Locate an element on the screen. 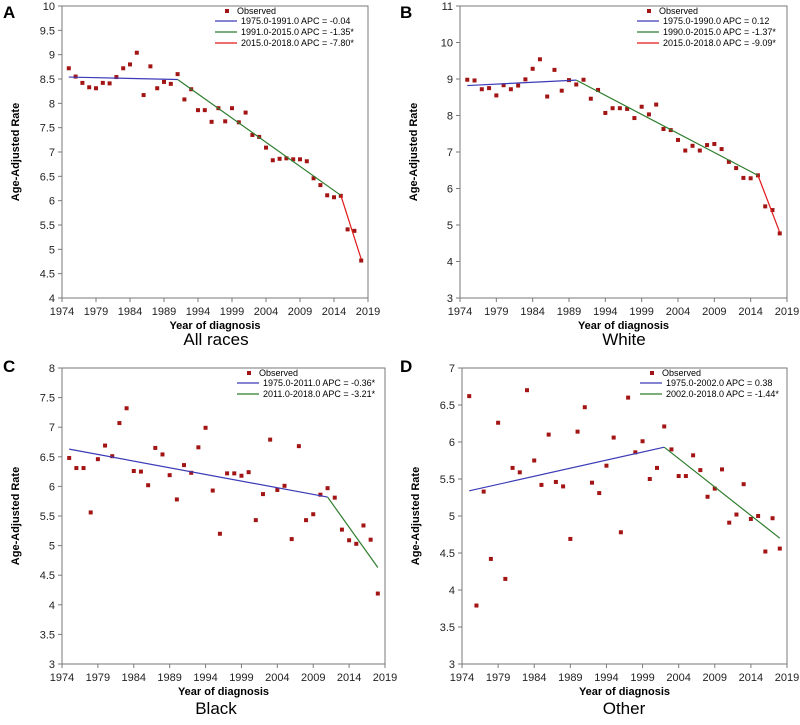  legend-segment-label: 1975.0-2002.0 APC = 0.38 is located at coordinates (719, 383).